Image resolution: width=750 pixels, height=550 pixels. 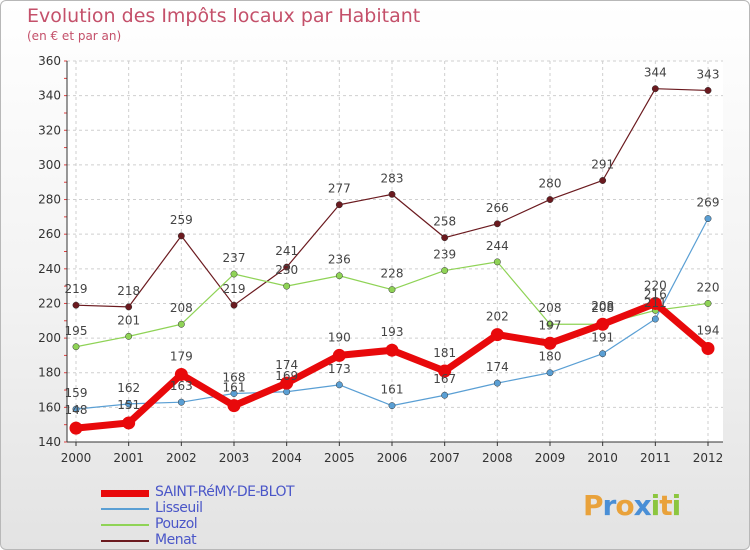 I want to click on data-label: 197, so click(x=550, y=325).